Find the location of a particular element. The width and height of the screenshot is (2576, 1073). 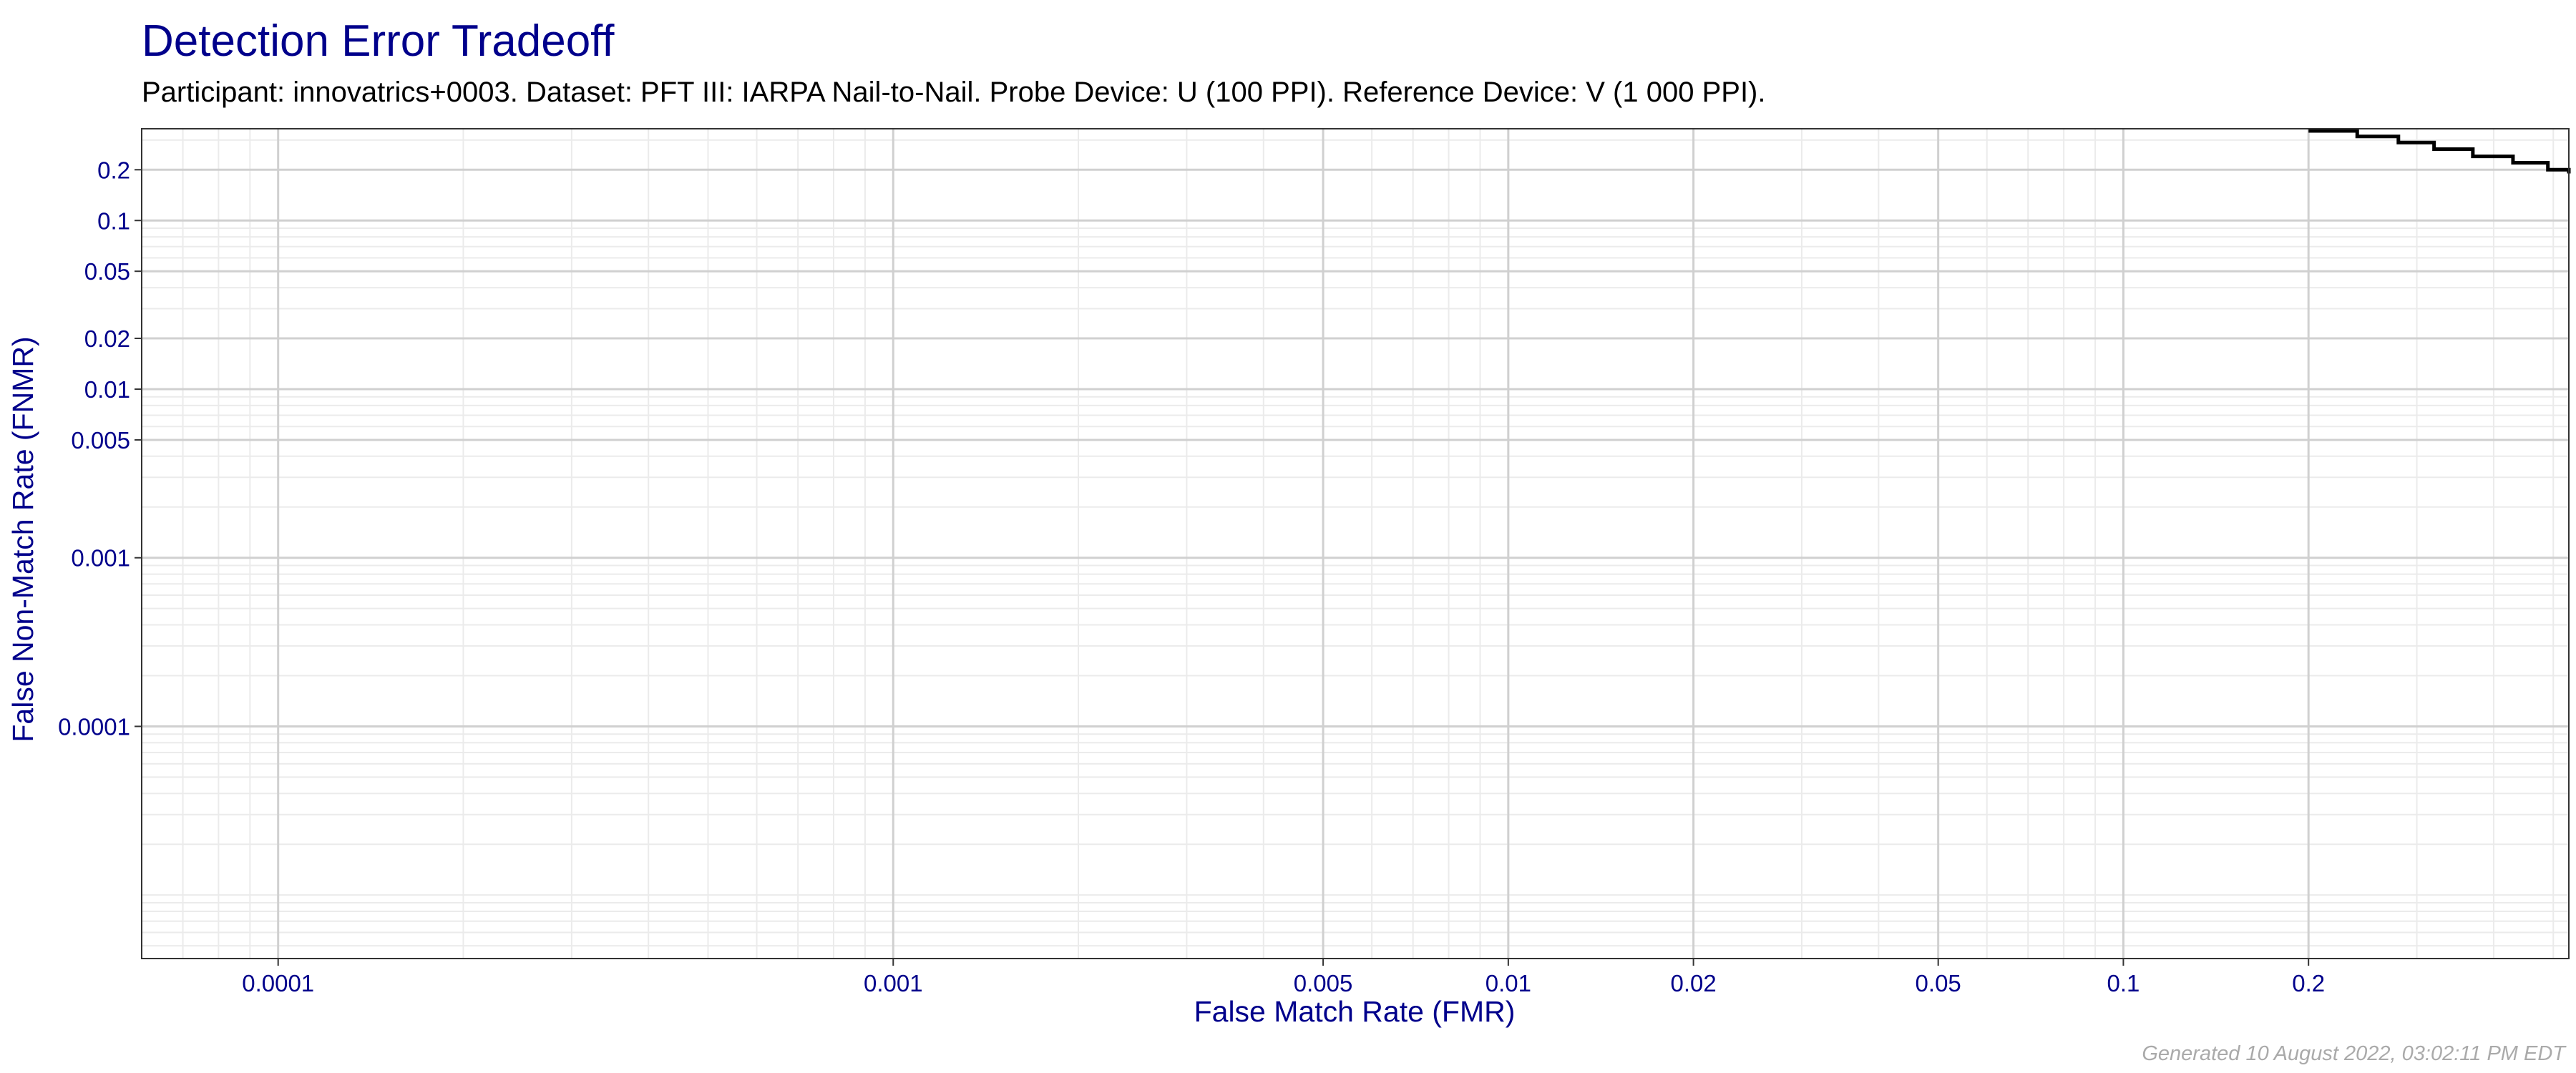

x-tick-label: 0.0001 is located at coordinates (278, 983).